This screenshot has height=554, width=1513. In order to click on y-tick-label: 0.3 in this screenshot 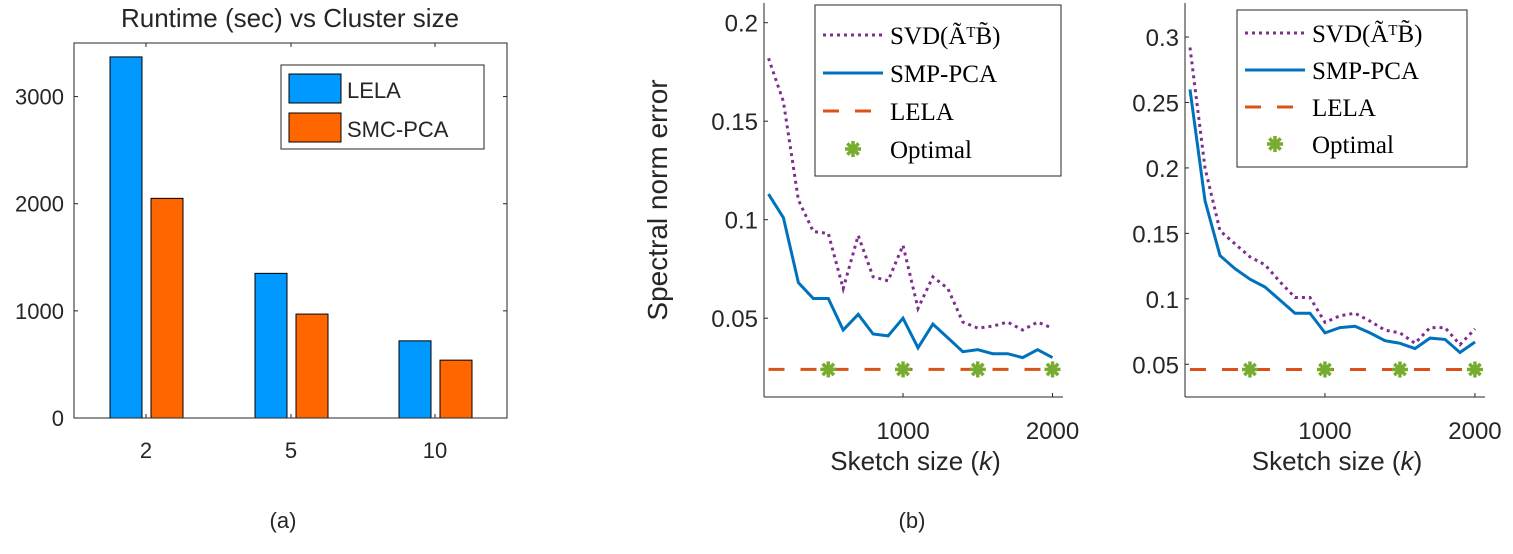, I will do `click(1162, 38)`.